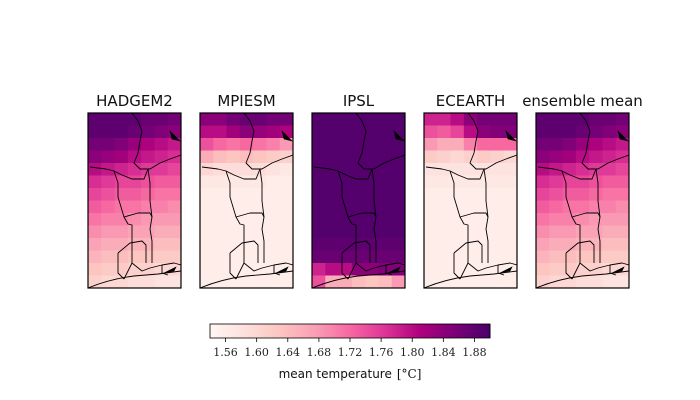 The image size is (700, 400). What do you see at coordinates (350, 352) in the screenshot?
I see `colorbar-tick-label: 1.72` at bounding box center [350, 352].